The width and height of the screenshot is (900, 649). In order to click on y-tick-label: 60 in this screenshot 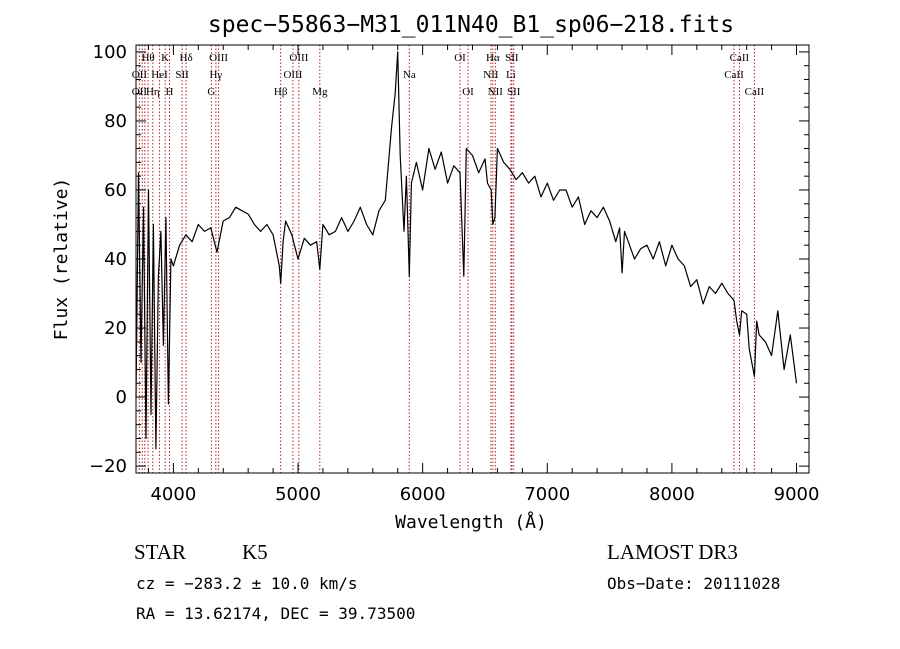, I will do `click(115, 190)`.